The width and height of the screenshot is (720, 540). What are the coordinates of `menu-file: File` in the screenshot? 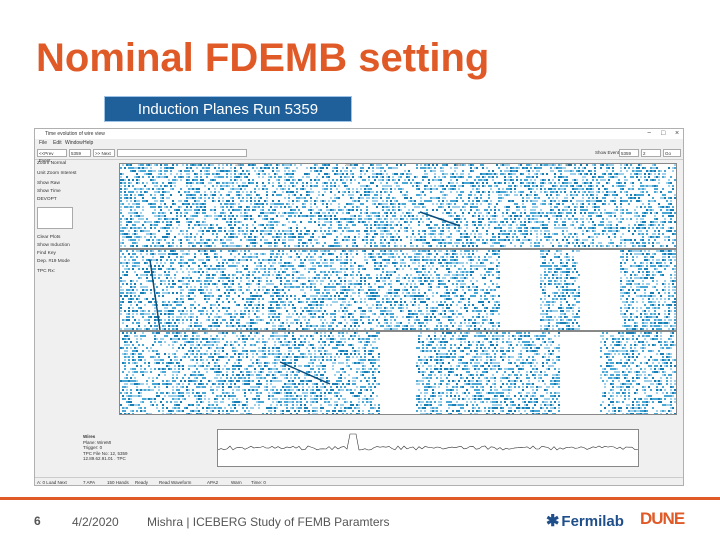 It's located at (43, 143).